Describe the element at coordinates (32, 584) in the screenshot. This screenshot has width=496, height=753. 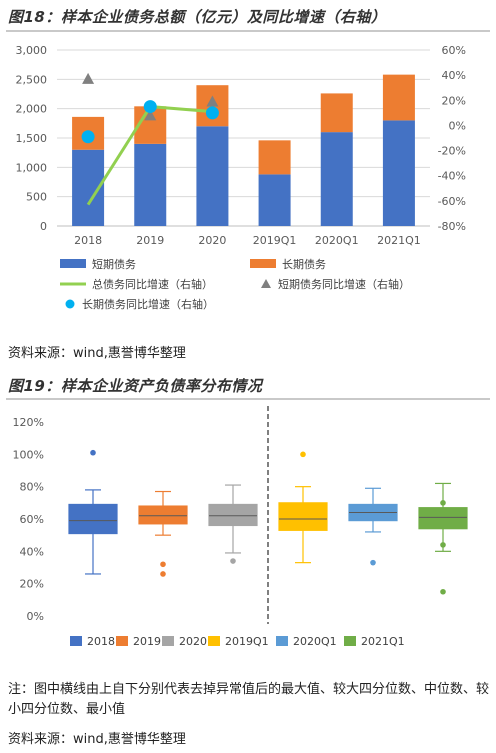
I see `y-tick: 20%` at that location.